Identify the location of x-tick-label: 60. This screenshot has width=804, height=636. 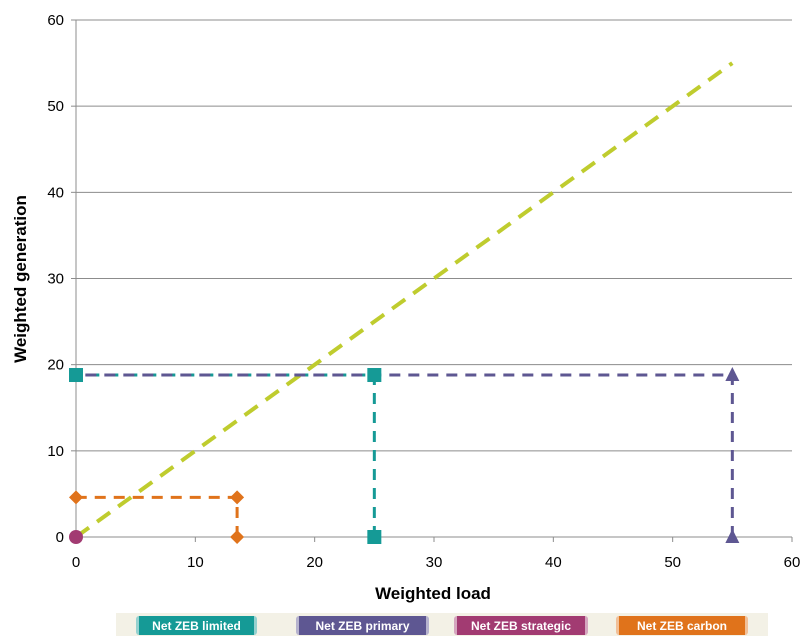
(792, 562).